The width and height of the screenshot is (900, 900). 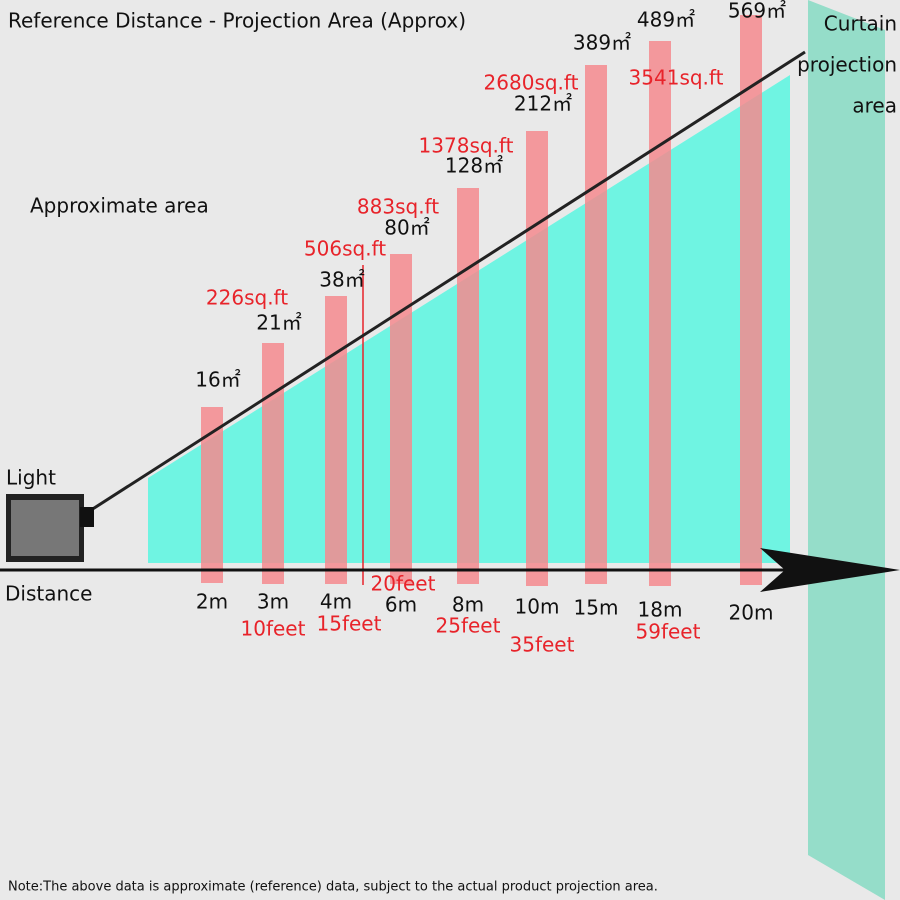 I want to click on curtain-label: area, so click(x=874, y=106).